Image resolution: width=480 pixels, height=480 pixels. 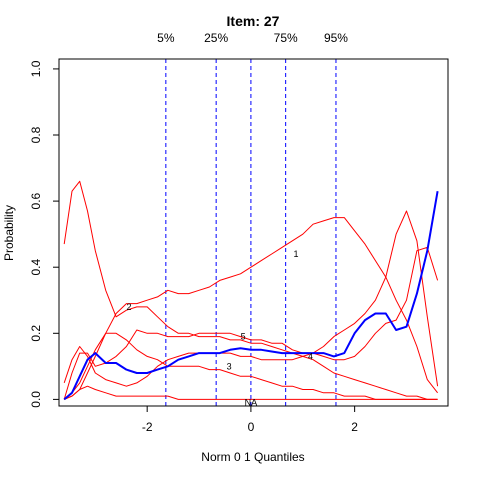 What do you see at coordinates (252, 38) in the screenshot?
I see `quantile-labels: 5% 25% 75% 95%` at bounding box center [252, 38].